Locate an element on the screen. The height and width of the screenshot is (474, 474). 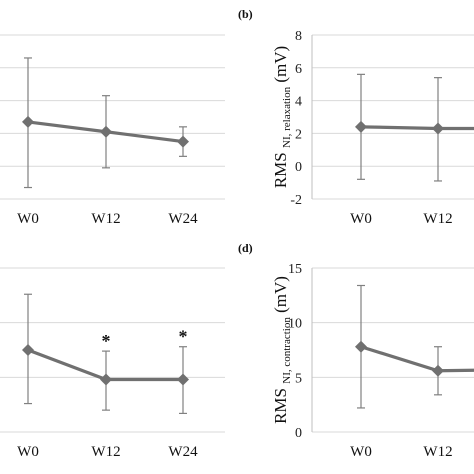
y-axis-label: RMS NI, relaxation (mV) is located at coordinates (282, 117).